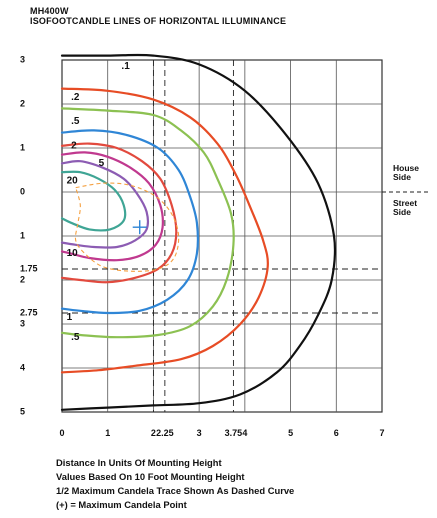 The width and height of the screenshot is (437, 518). Describe the element at coordinates (121, 504) in the screenshot. I see `max-candela-note: (+) = Maximum Candela Point` at that location.